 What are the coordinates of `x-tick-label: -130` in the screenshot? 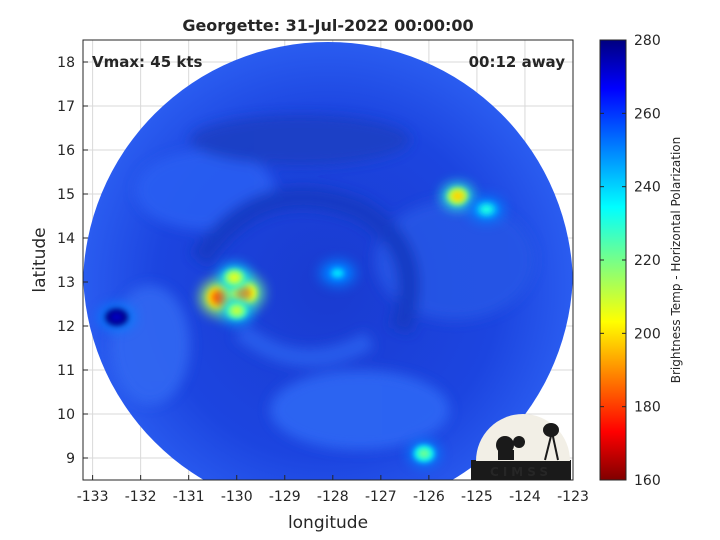 It's located at (237, 497).